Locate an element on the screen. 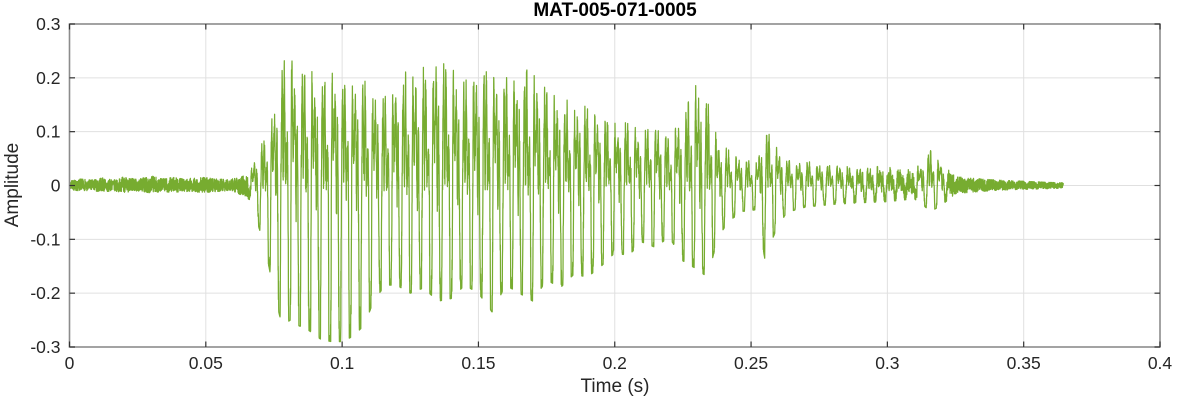 This screenshot has height=404, width=1177. svg-text: -0.3 is located at coordinates (45, 347).